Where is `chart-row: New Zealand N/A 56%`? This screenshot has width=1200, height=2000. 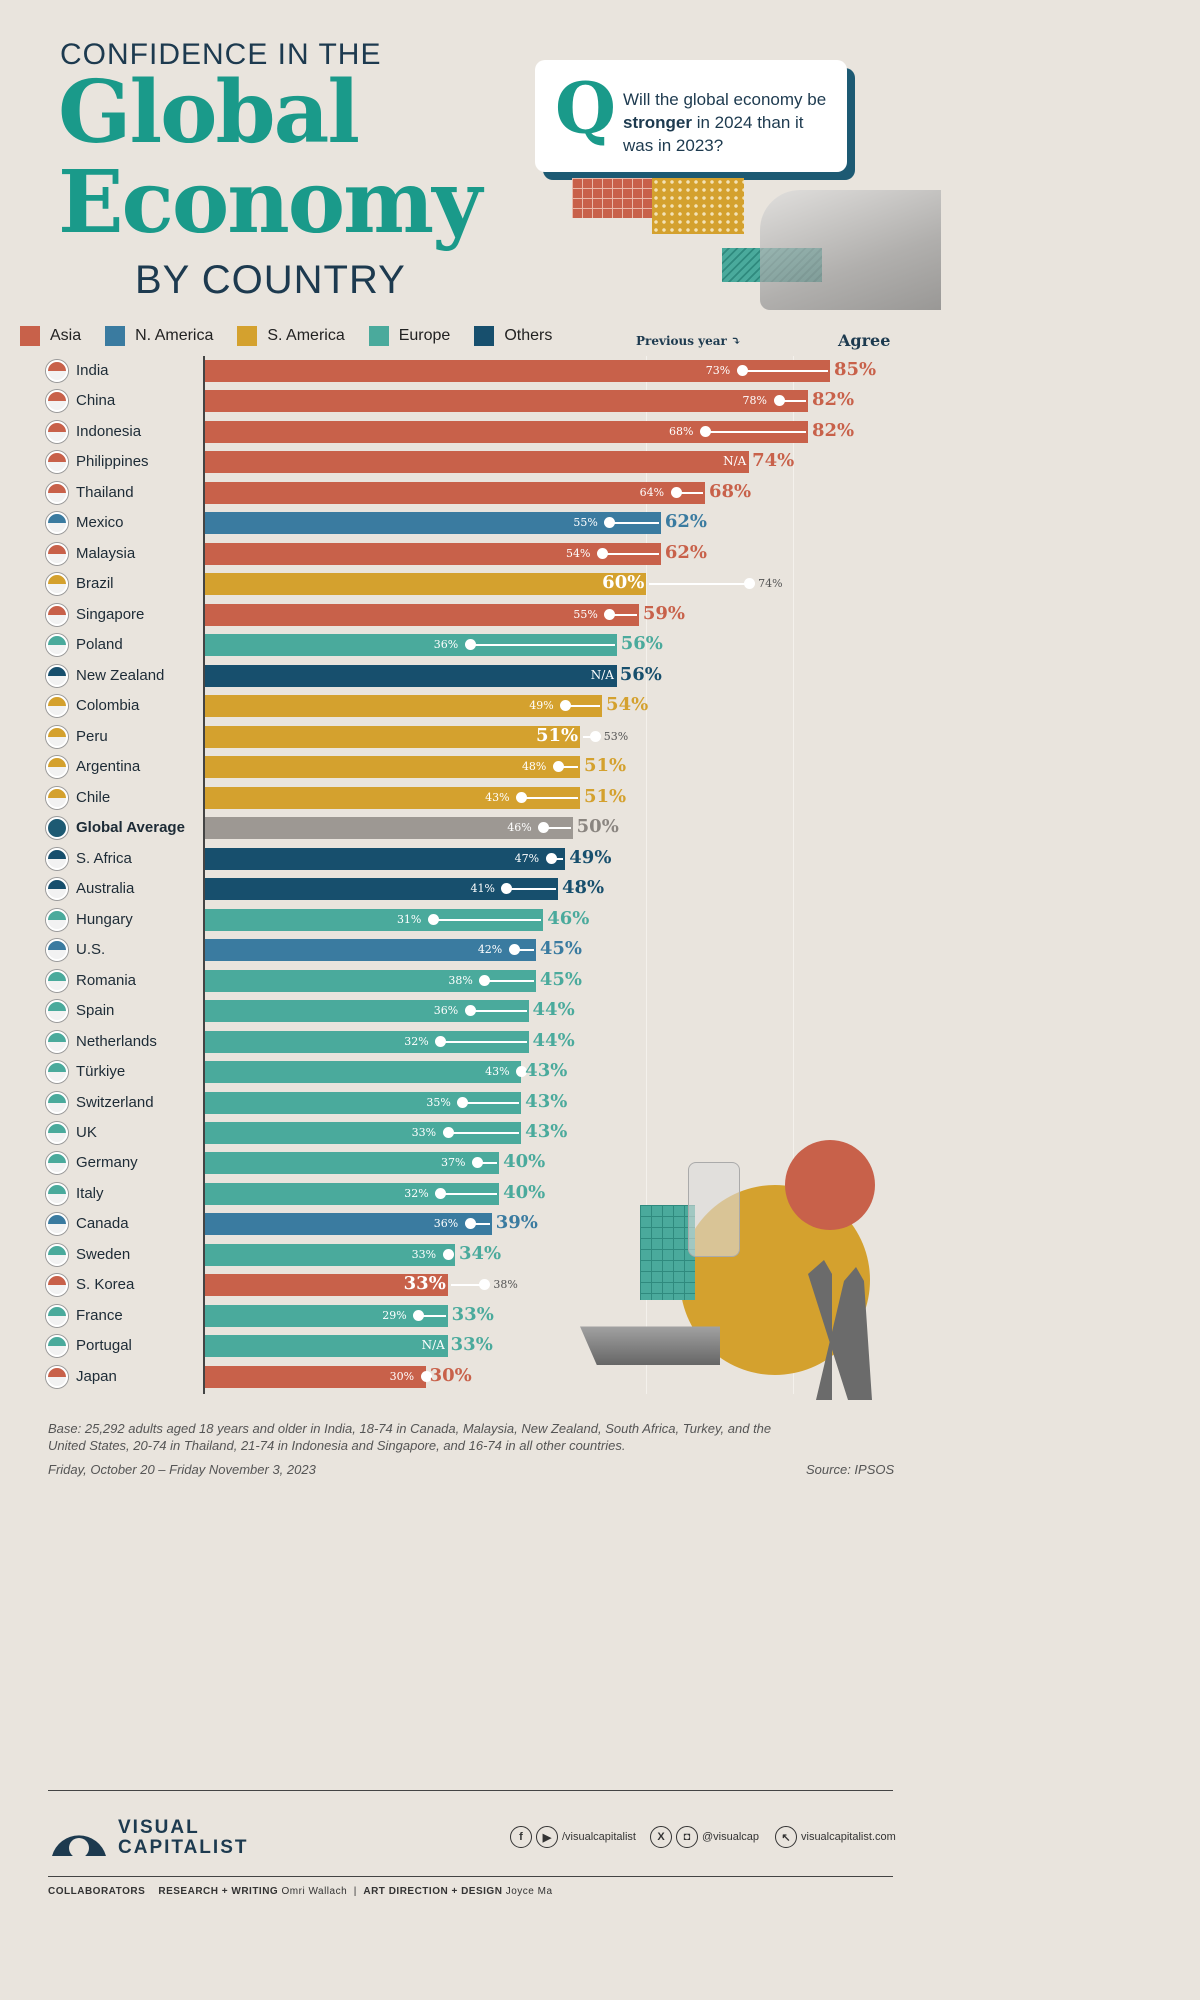
chart-row: New Zealand N/A 56% is located at coordinates (470, 676).